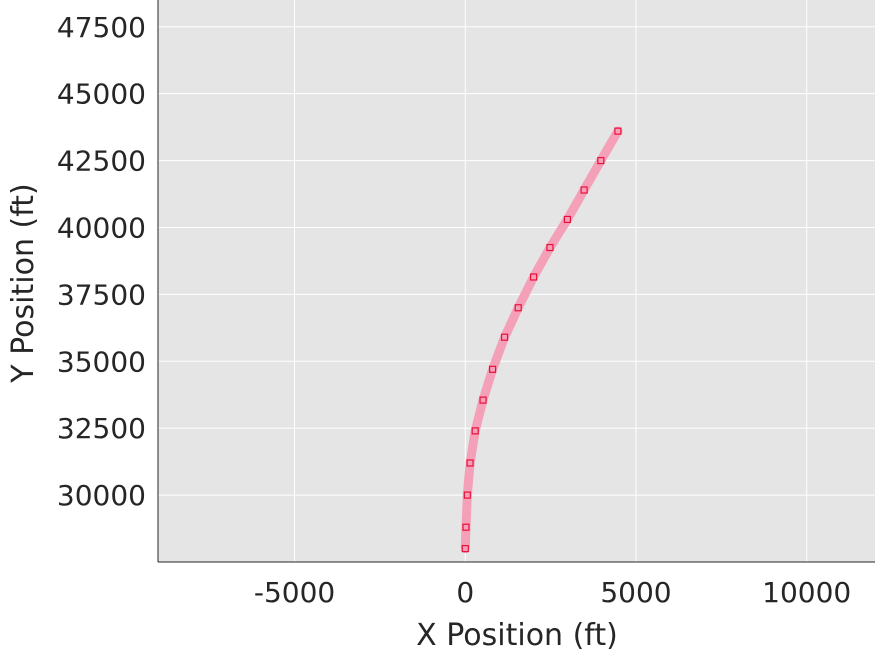  I want to click on x-tick-label: 5000, so click(635, 592).